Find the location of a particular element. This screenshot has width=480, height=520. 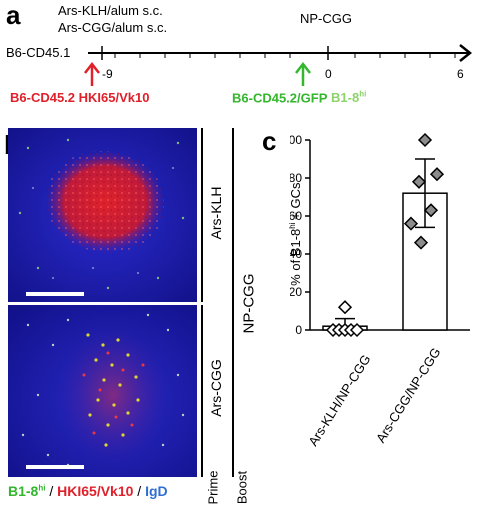

tick-label-0: 0 is located at coordinates (328, 74).